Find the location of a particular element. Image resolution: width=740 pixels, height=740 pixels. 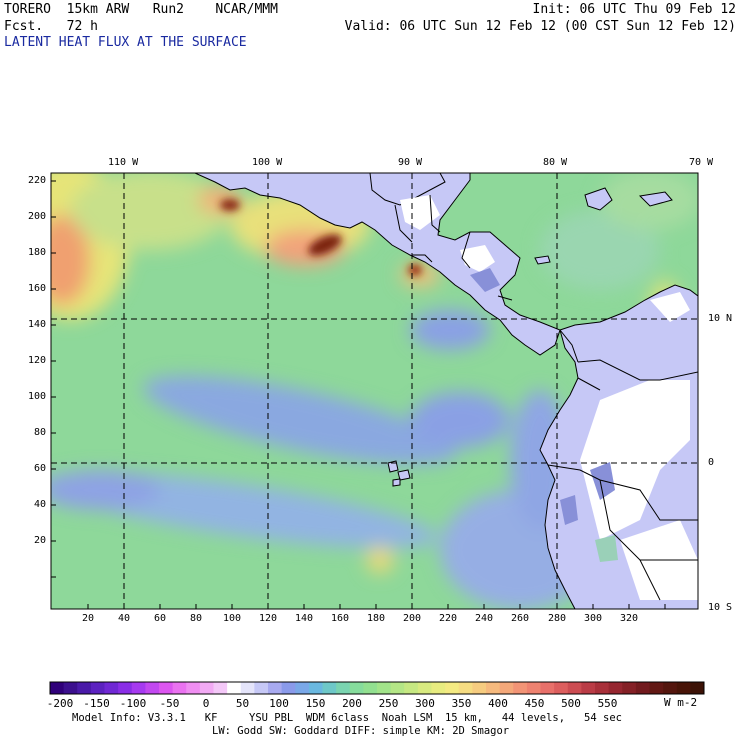

y-tick-label: 180 is located at coordinates (36, 252).